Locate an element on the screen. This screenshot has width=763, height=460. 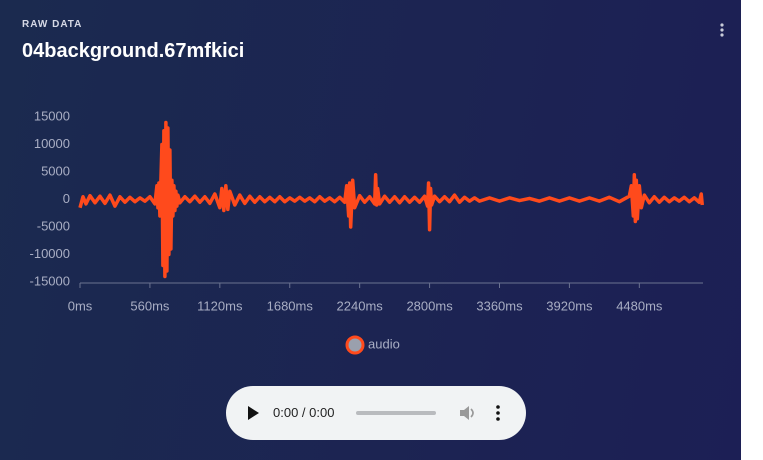
x-tick-label: 1120ms is located at coordinates (220, 305).